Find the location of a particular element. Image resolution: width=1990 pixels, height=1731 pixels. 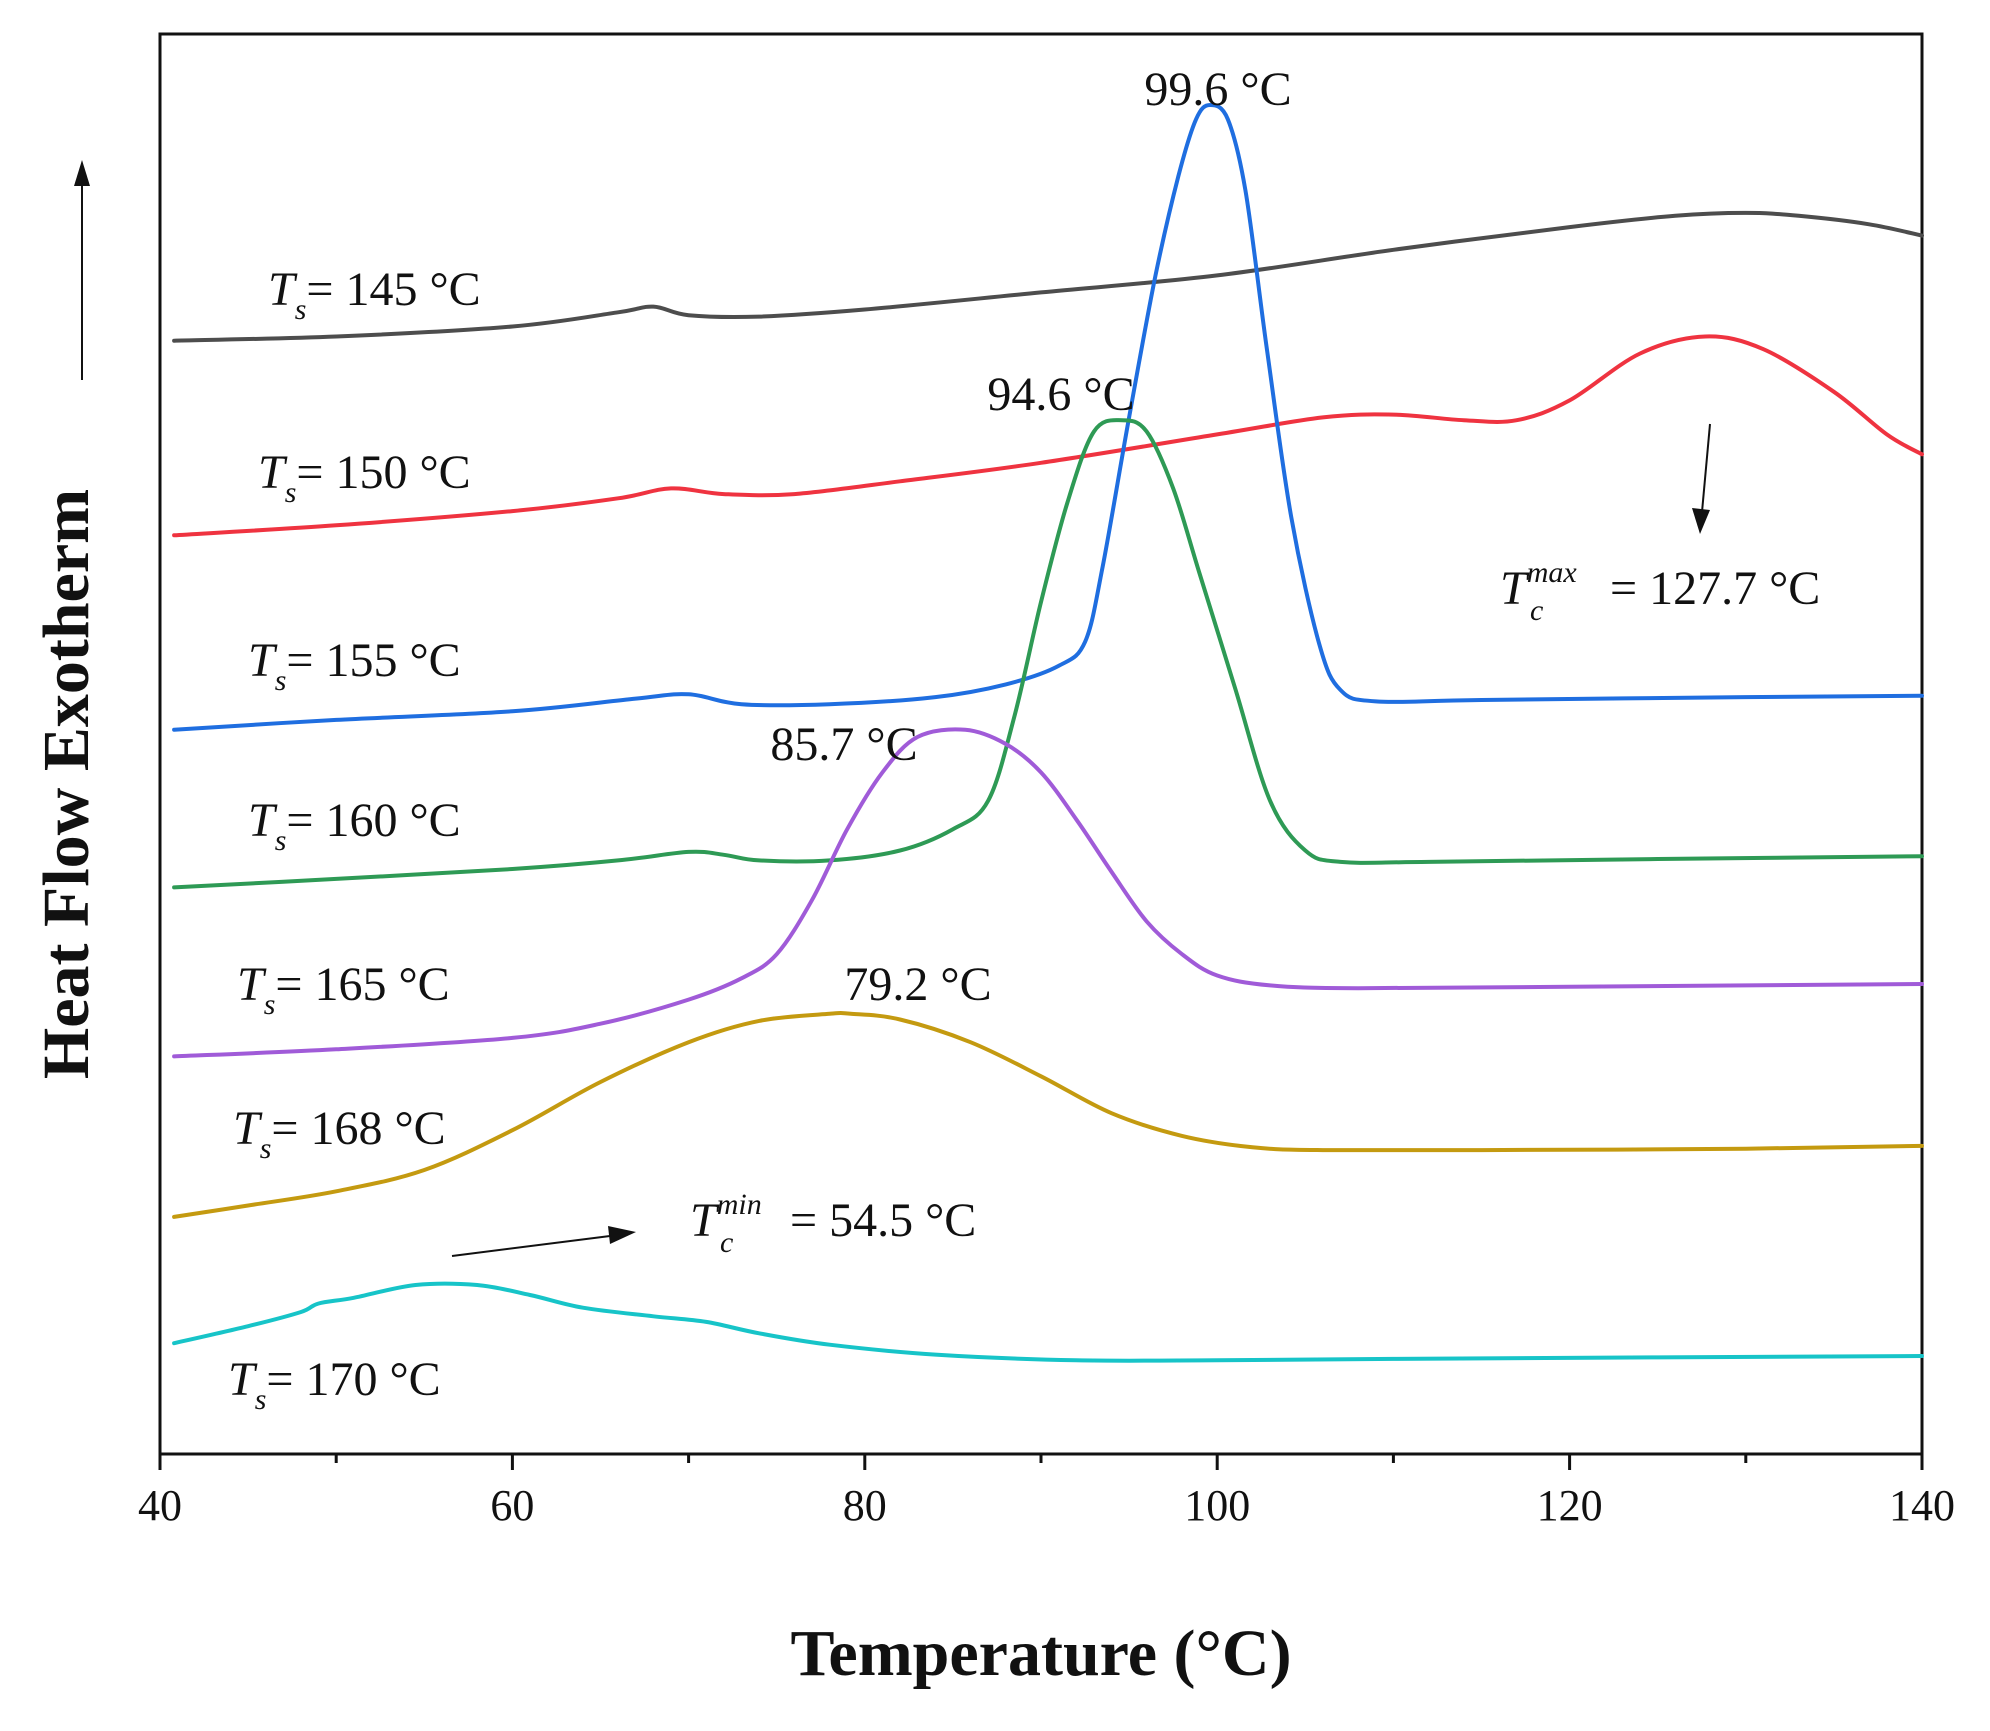

series-label-168: Ts= 168 °C is located at coordinates (339, 1133).